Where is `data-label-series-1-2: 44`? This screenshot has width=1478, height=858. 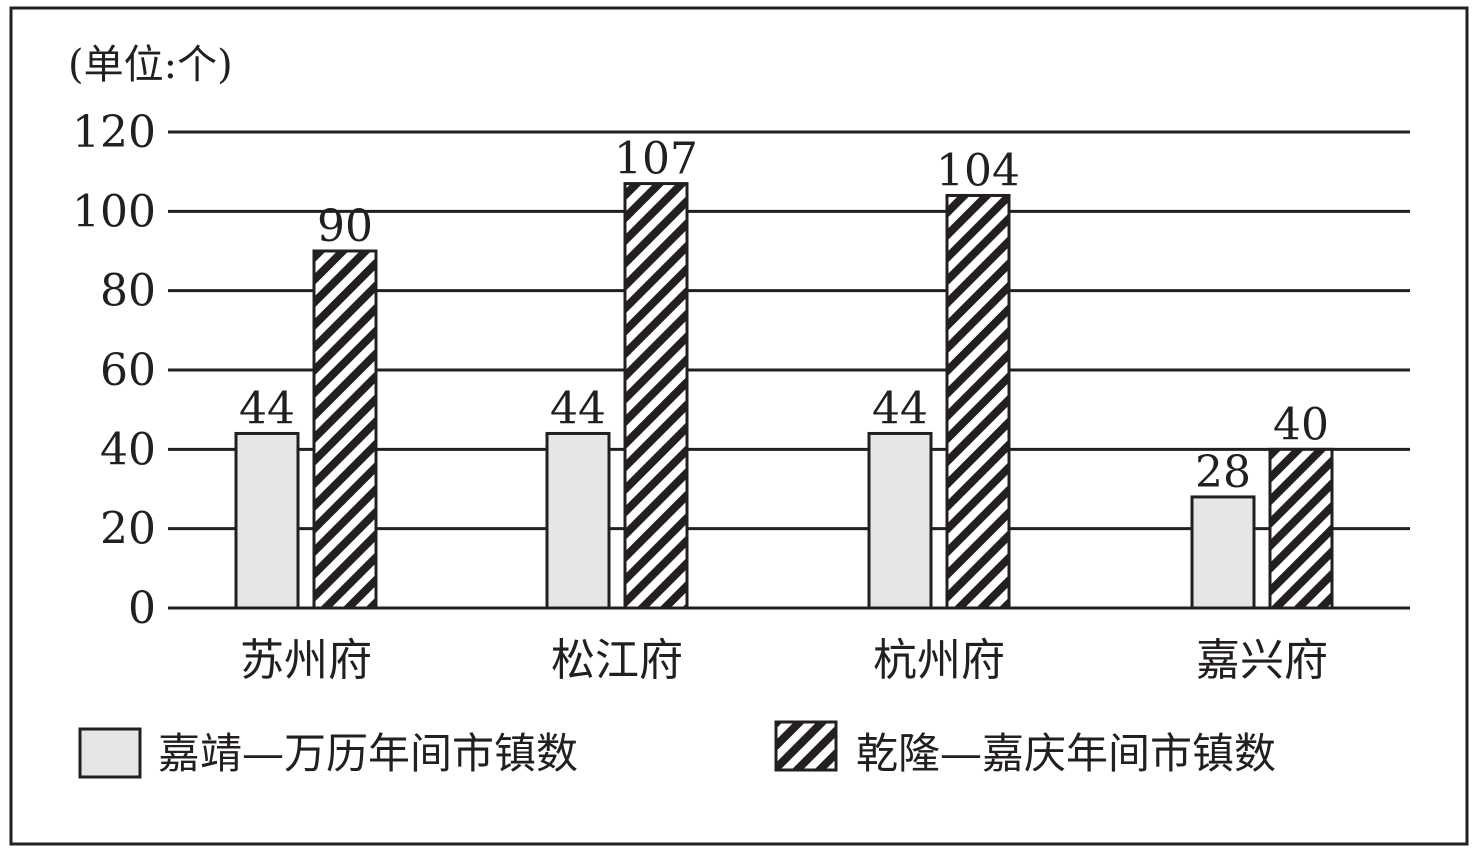
data-label-series-1-2: 44 is located at coordinates (578, 408).